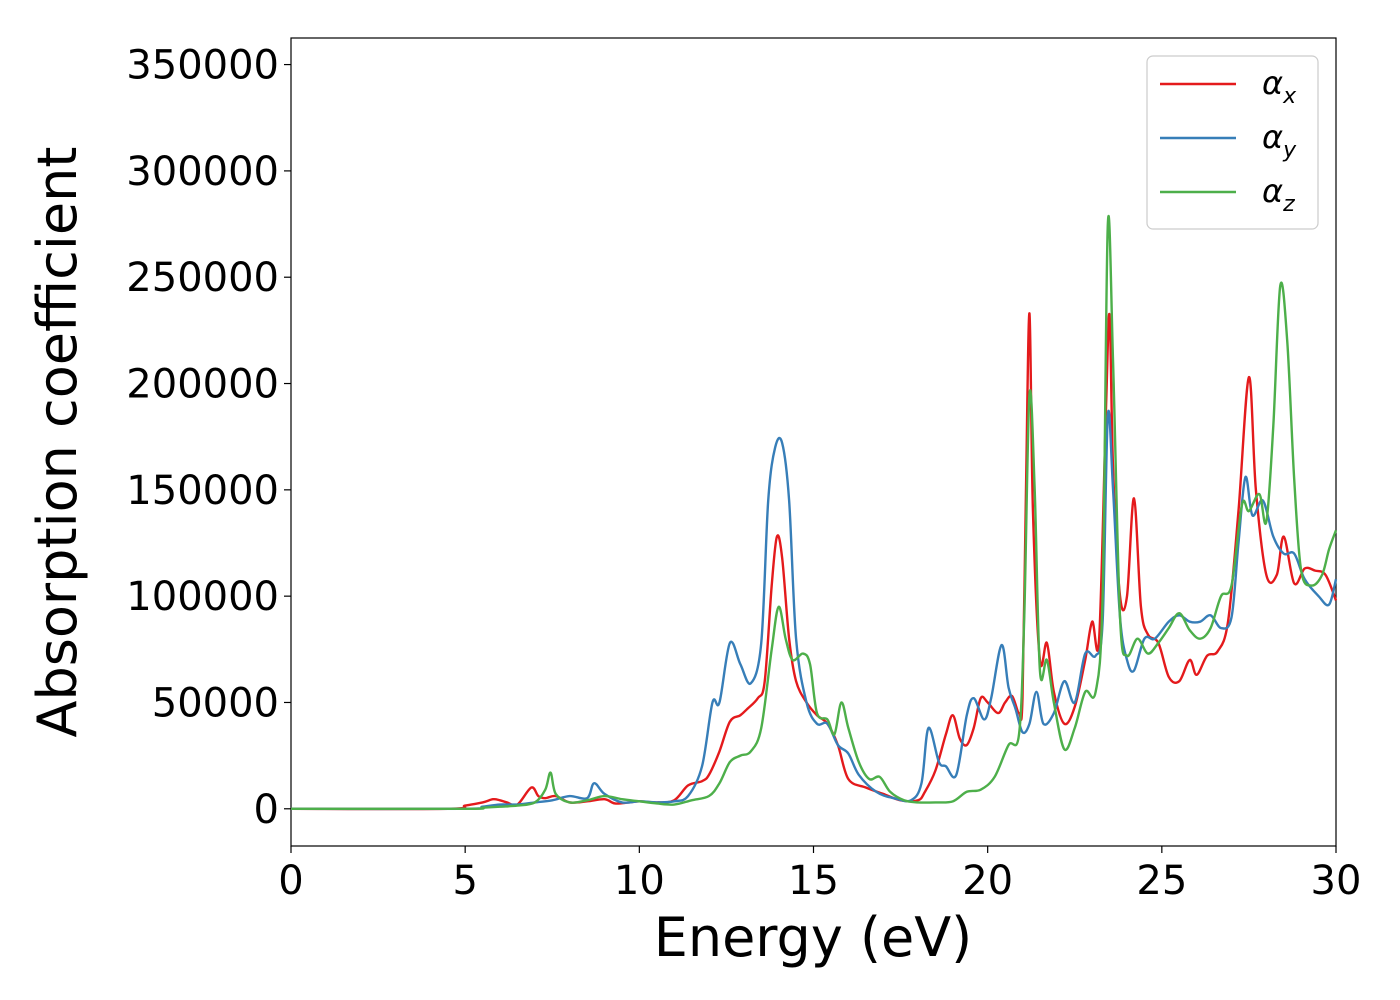 The width and height of the screenshot is (1400, 1000). Describe the element at coordinates (813, 881) in the screenshot. I see `x-tick-label: 15` at that location.